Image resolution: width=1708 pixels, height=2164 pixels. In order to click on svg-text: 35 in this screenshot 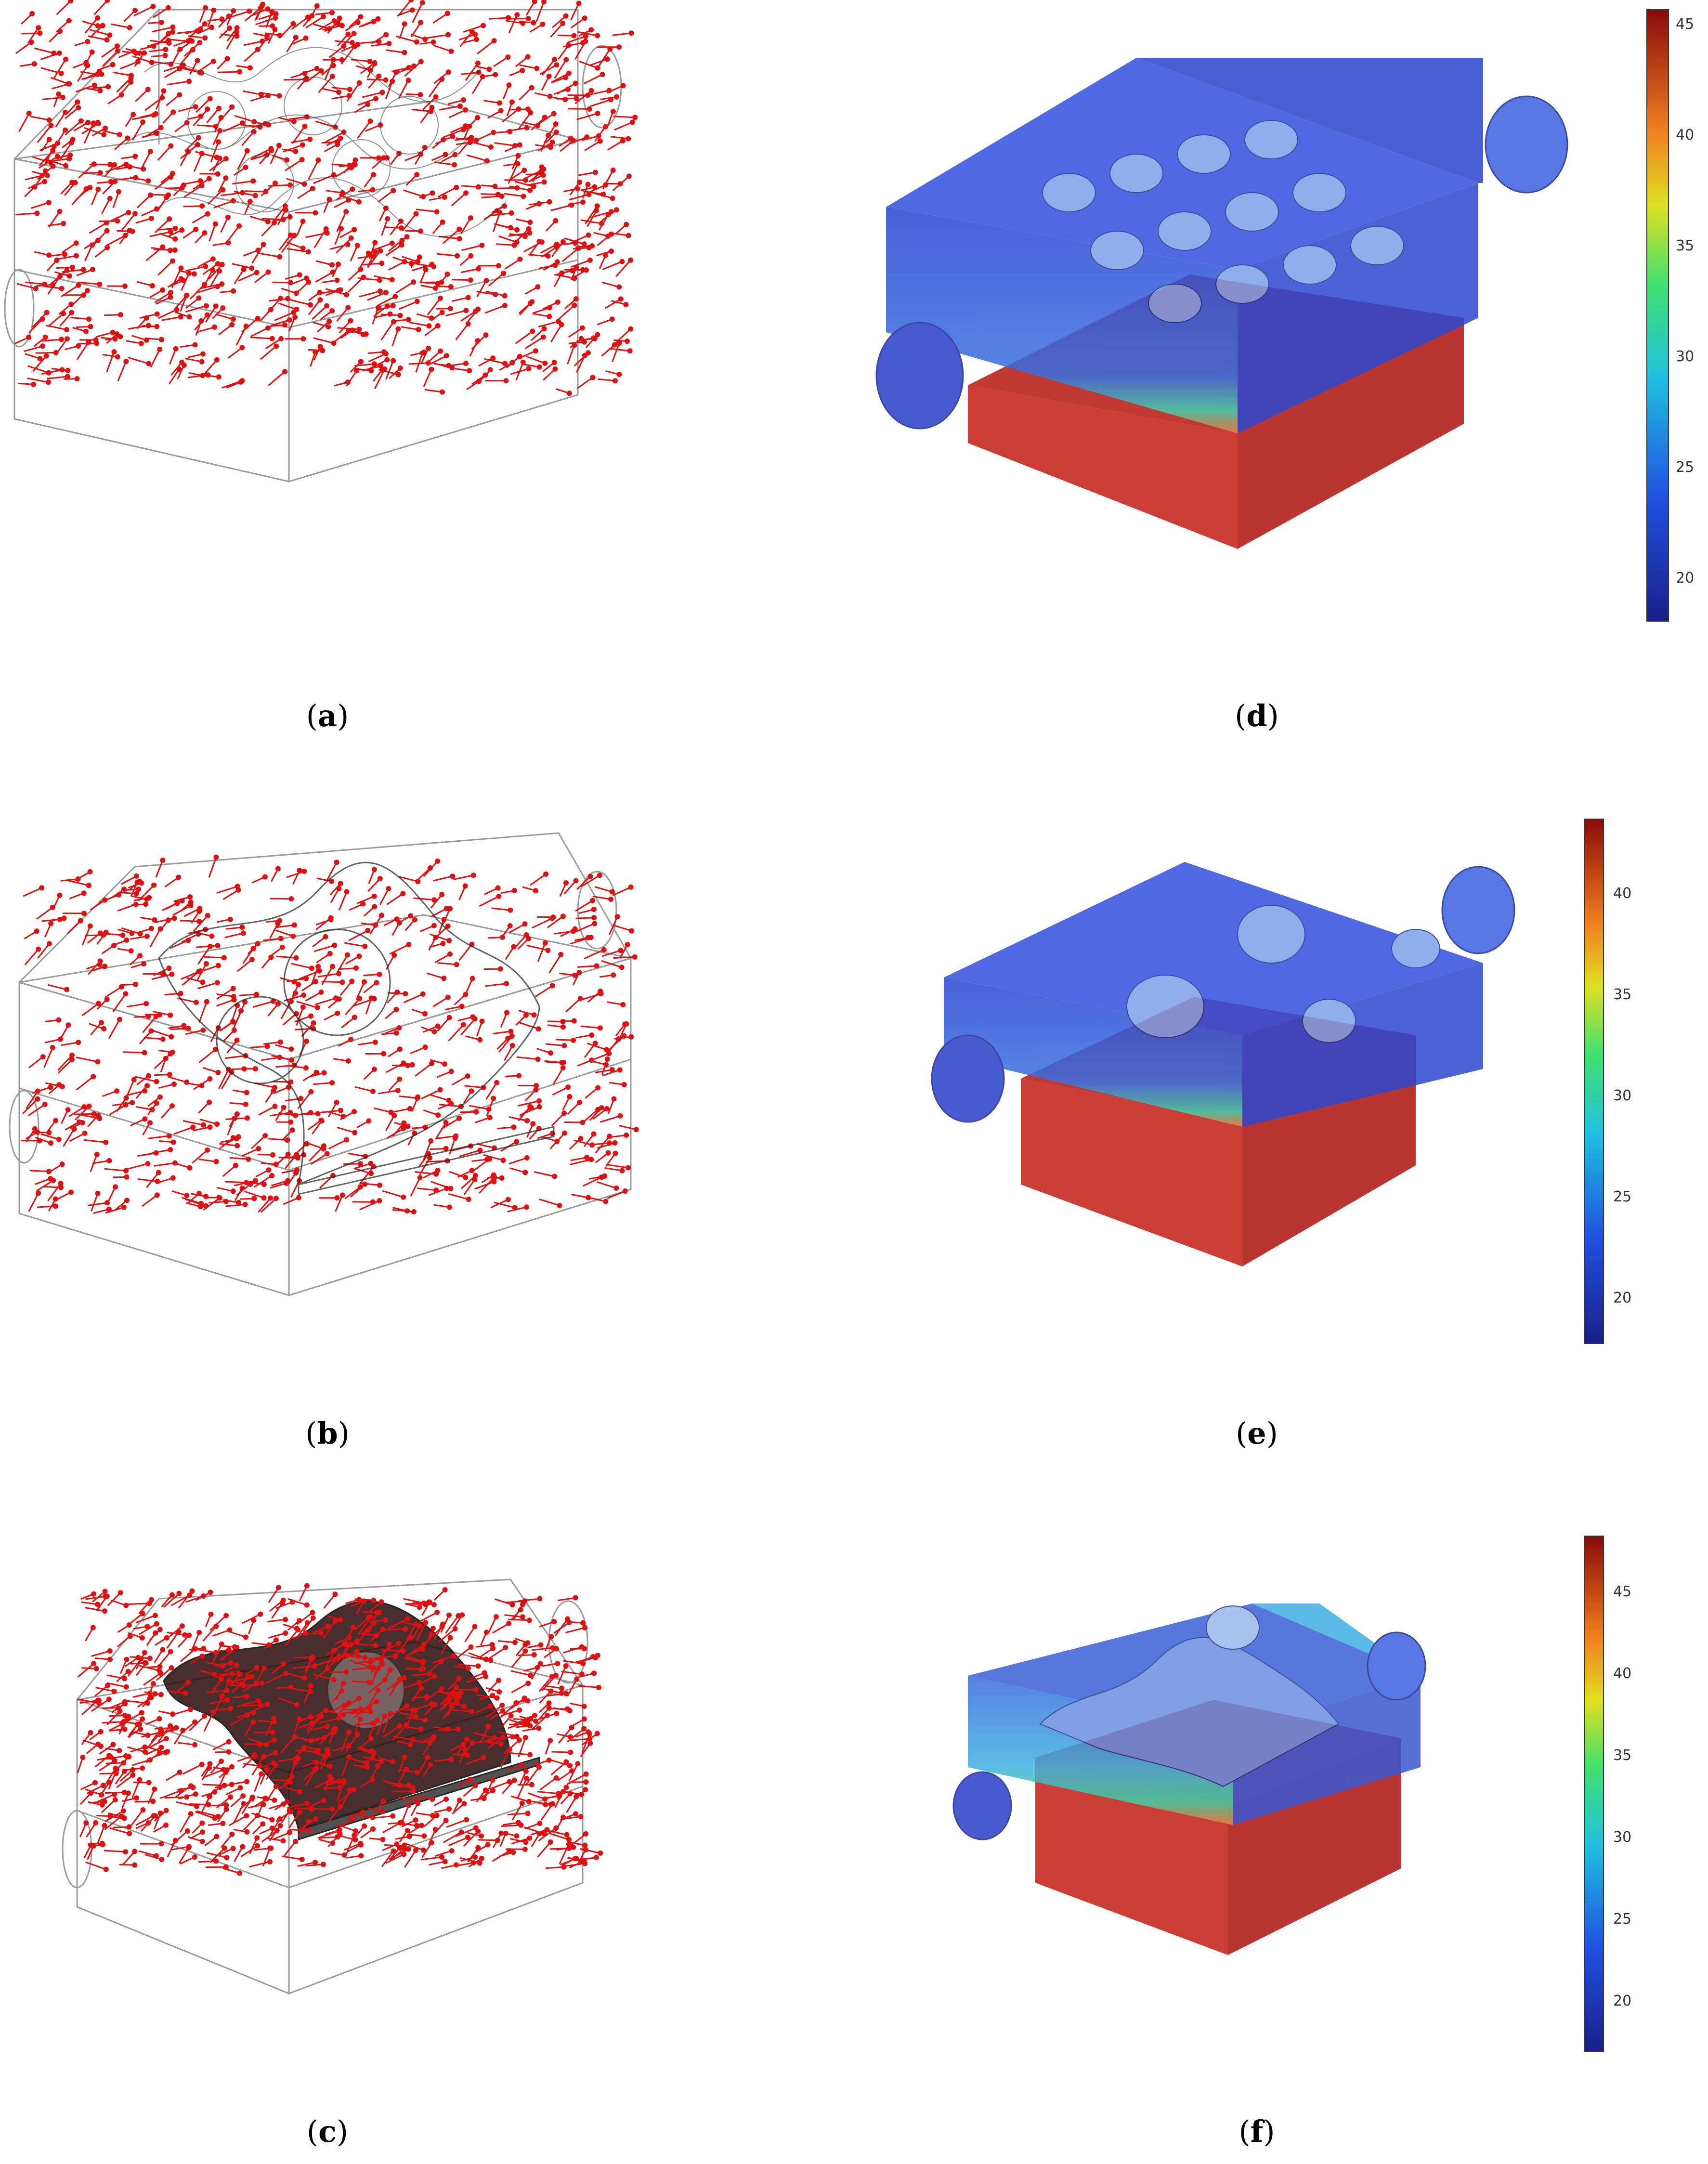, I will do `click(1622, 995)`.